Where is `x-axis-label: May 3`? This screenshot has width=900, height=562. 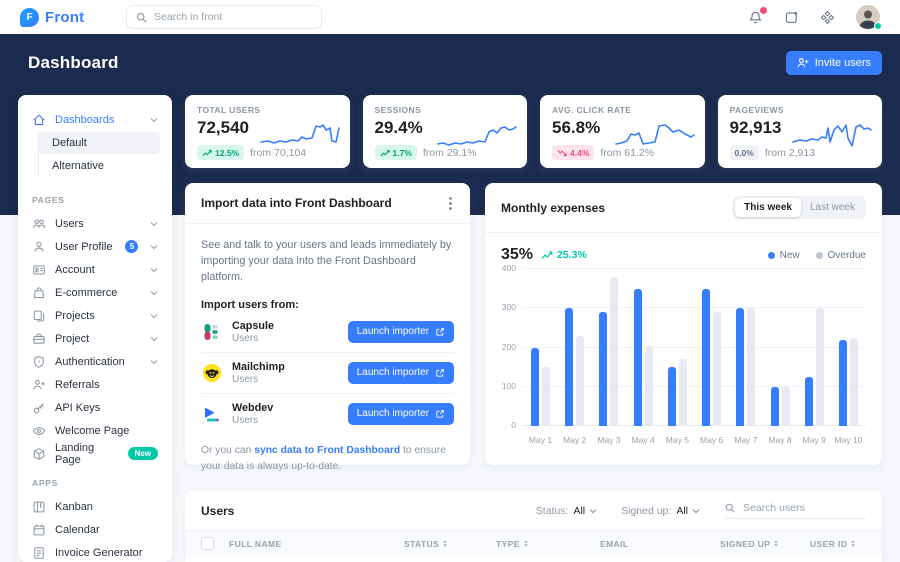
x-axis-label: May 3 is located at coordinates (609, 440).